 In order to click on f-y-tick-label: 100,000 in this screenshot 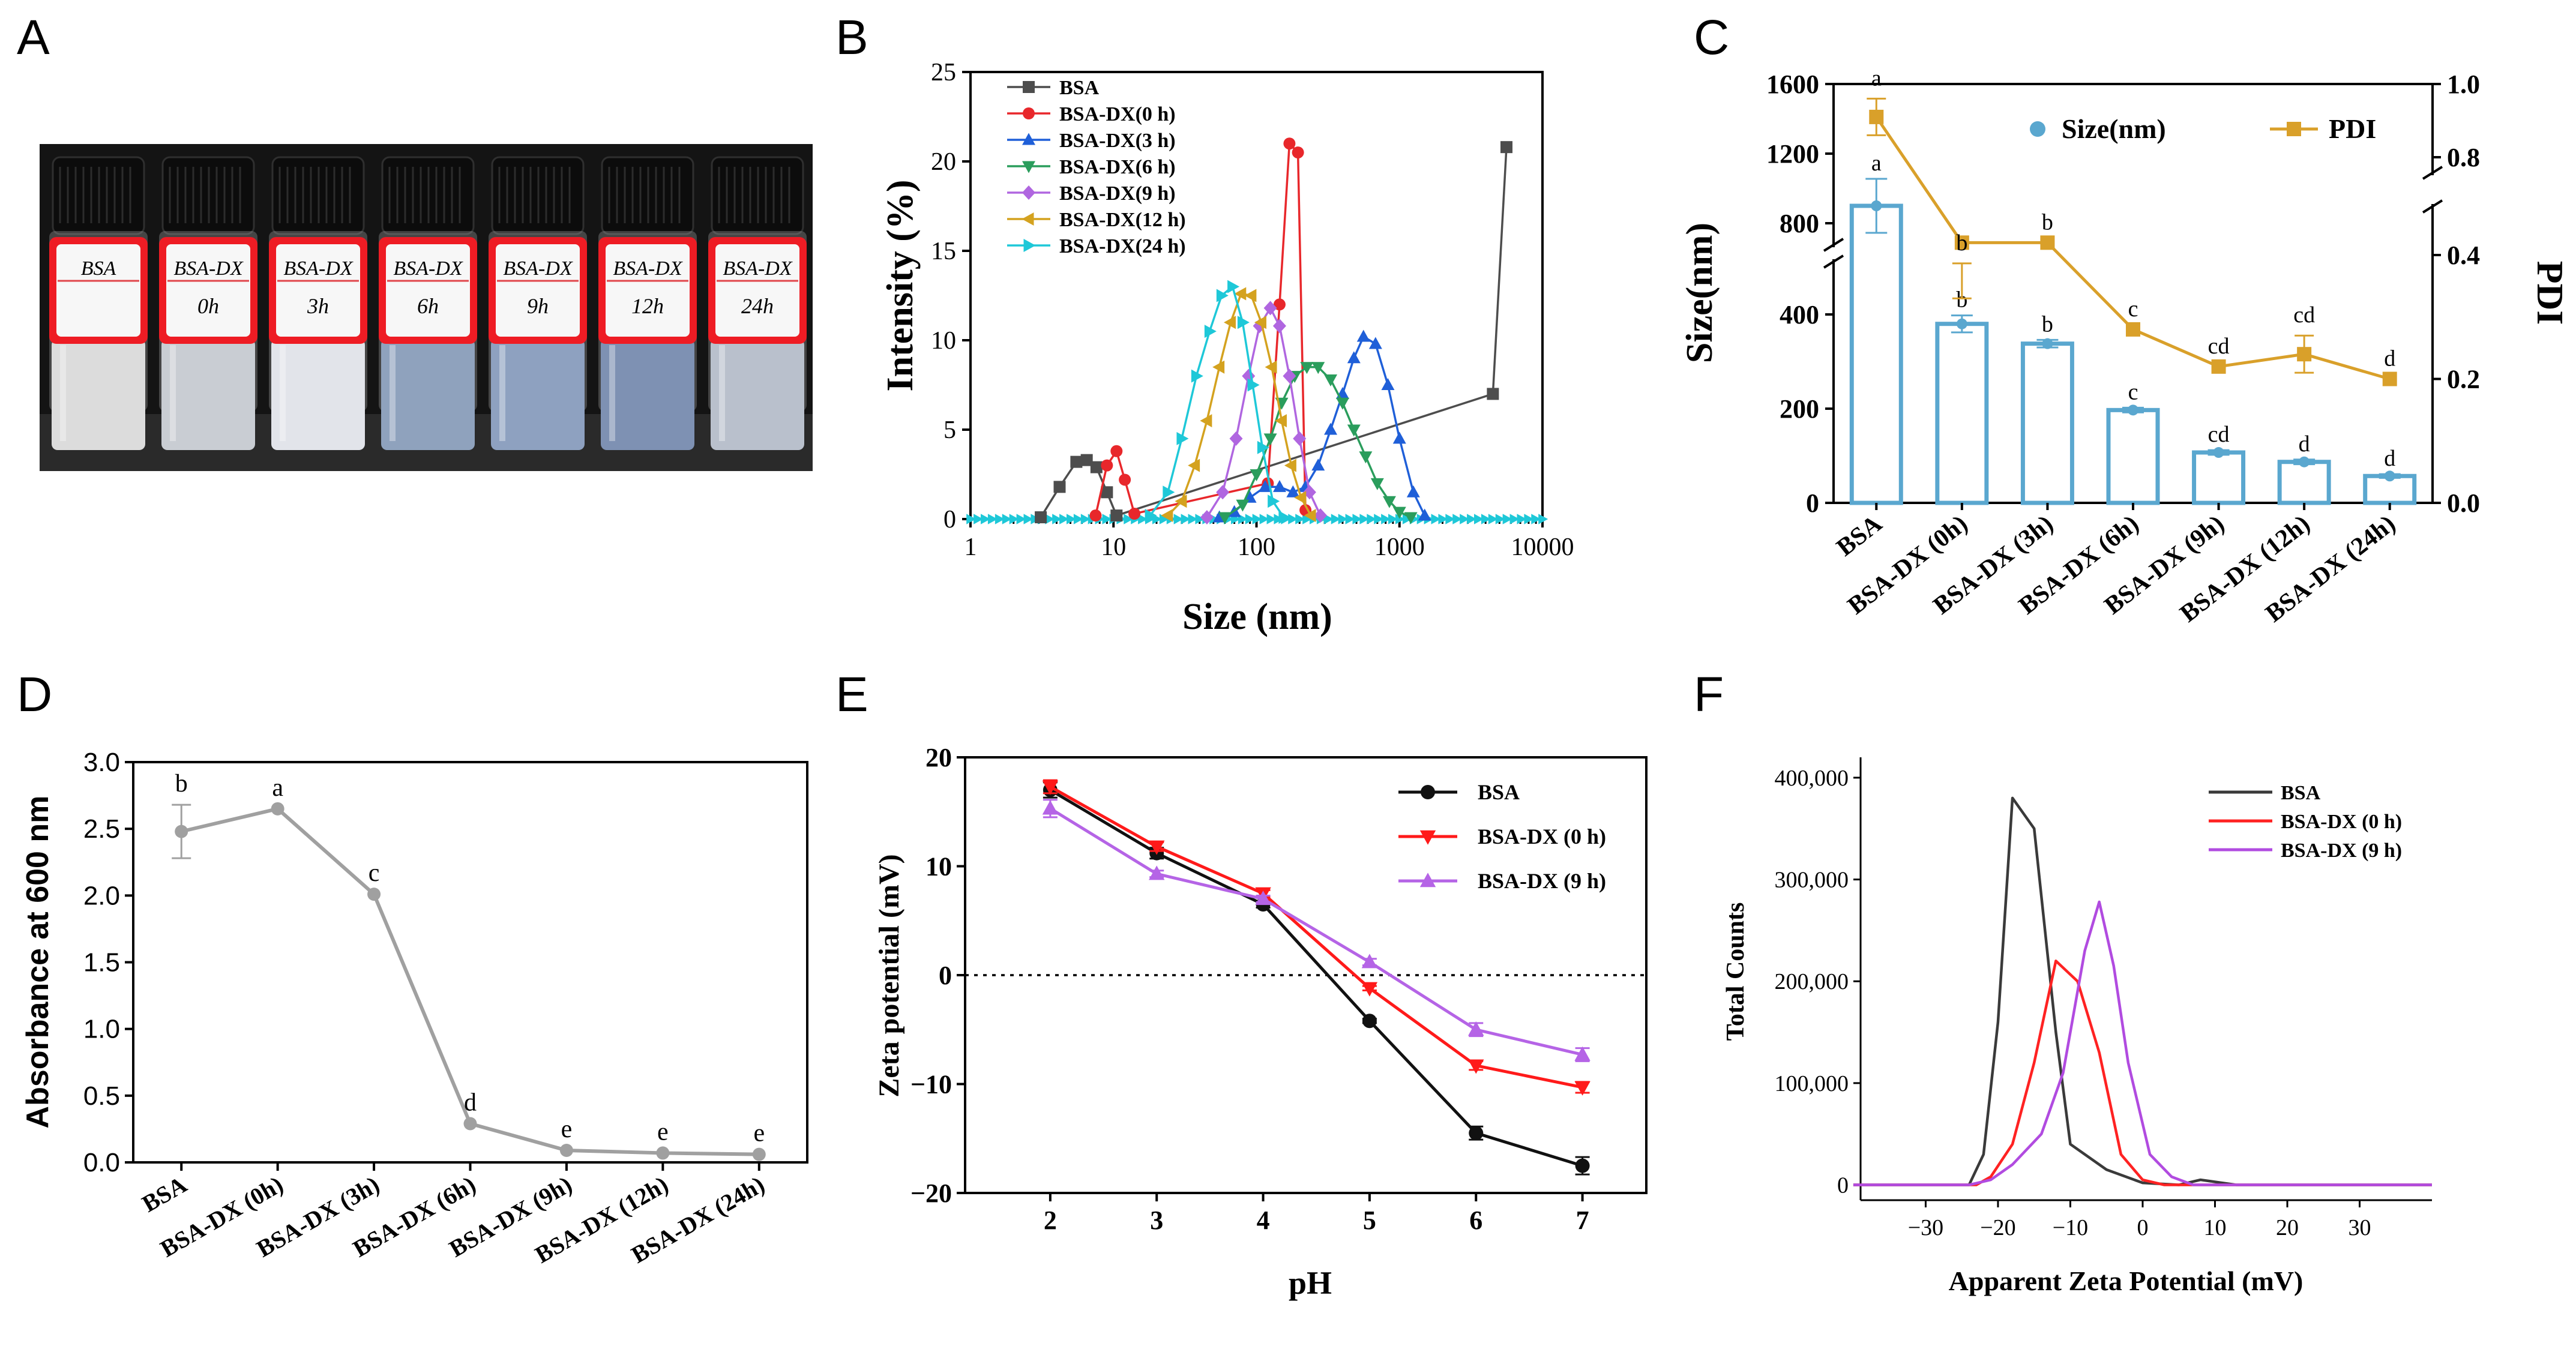, I will do `click(1812, 1083)`.